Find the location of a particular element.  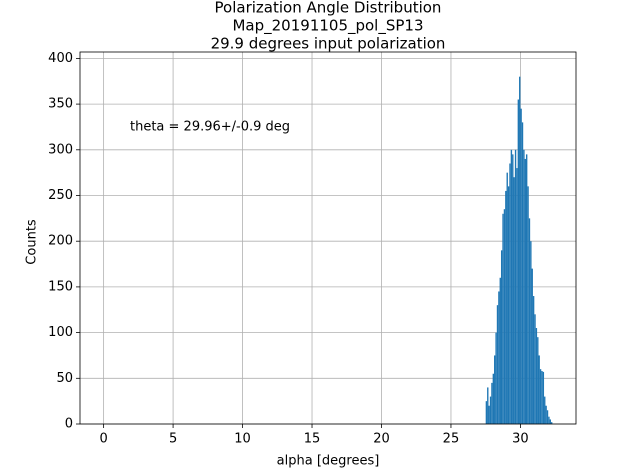

x-tick-label: 15 is located at coordinates (312, 439).